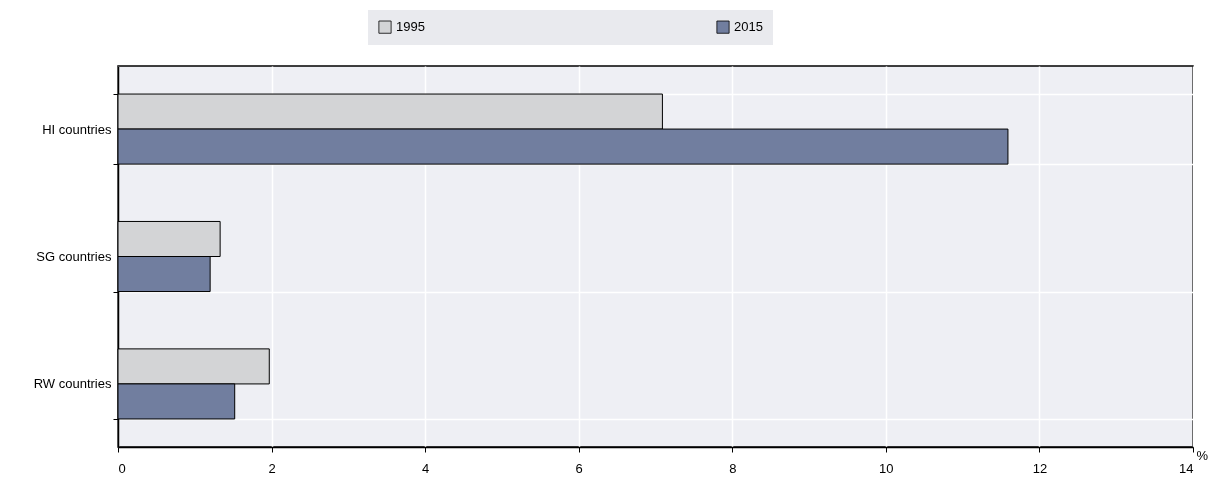  Describe the element at coordinates (272, 468) in the screenshot. I see `x-tick-label: 2` at that location.